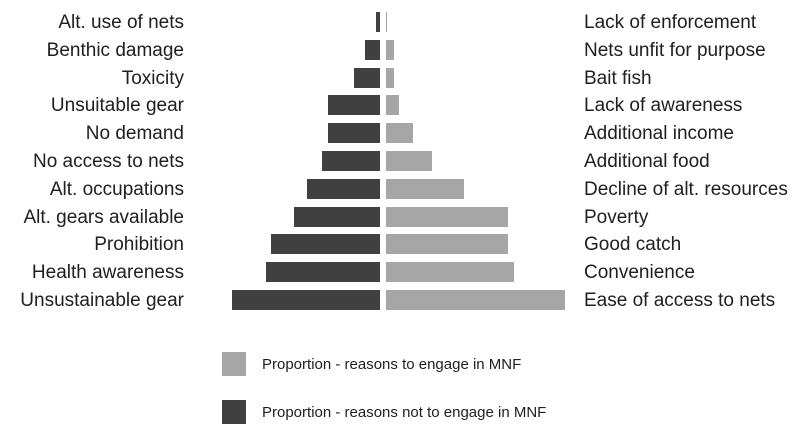 This screenshot has height=424, width=801. Describe the element at coordinates (386, 22) in the screenshot. I see `bar-engage-lack-of-enforcement` at that location.